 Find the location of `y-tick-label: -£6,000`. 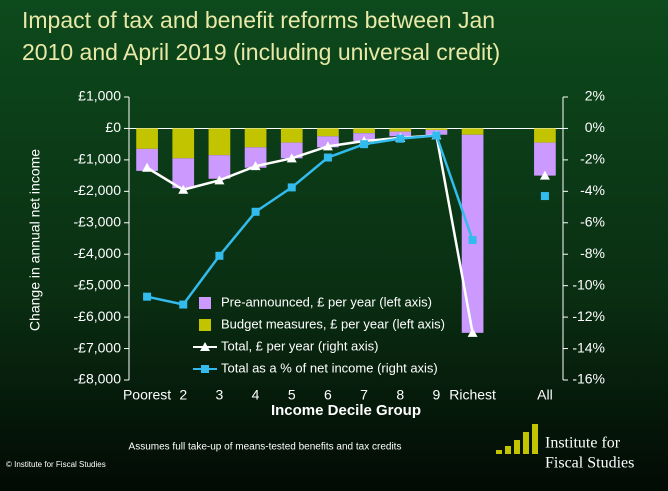

y-tick-label: -£6,000 is located at coordinates (98, 316).